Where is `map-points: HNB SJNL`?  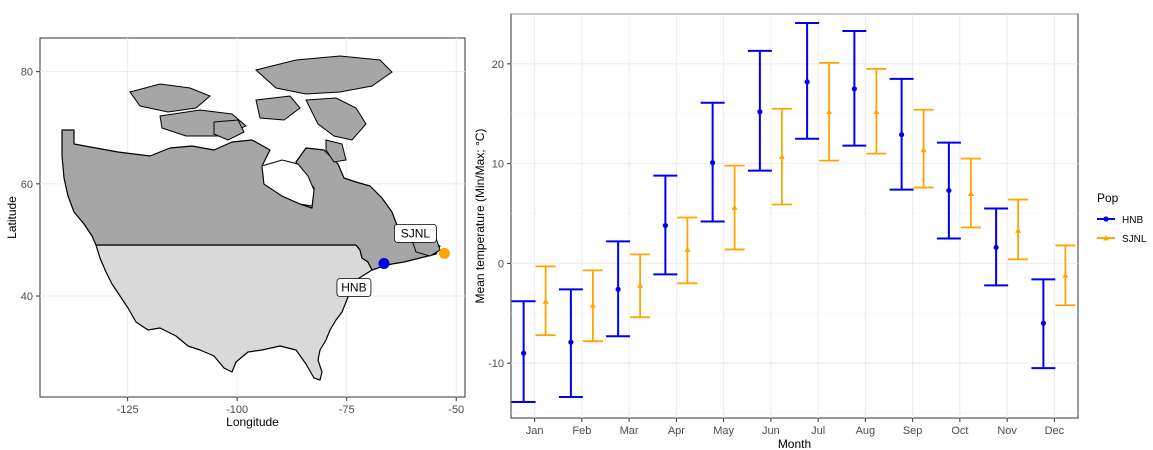
map-points: HNB SJNL is located at coordinates (393, 260).